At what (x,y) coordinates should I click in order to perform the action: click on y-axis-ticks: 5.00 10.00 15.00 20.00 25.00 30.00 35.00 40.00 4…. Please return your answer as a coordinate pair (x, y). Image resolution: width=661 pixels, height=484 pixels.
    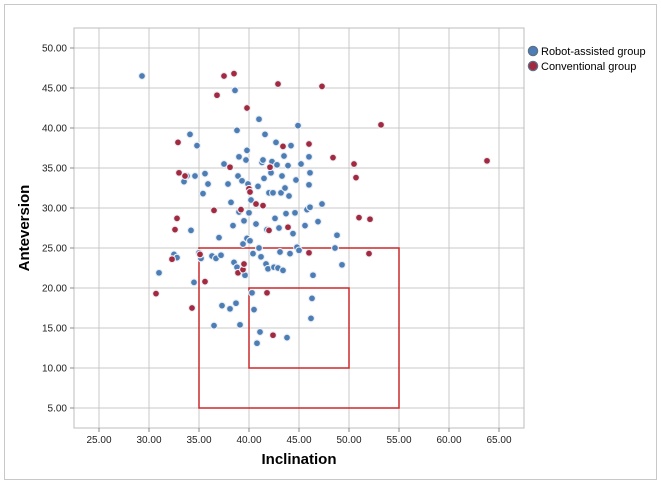
    Looking at the image, I should click on (58, 229).